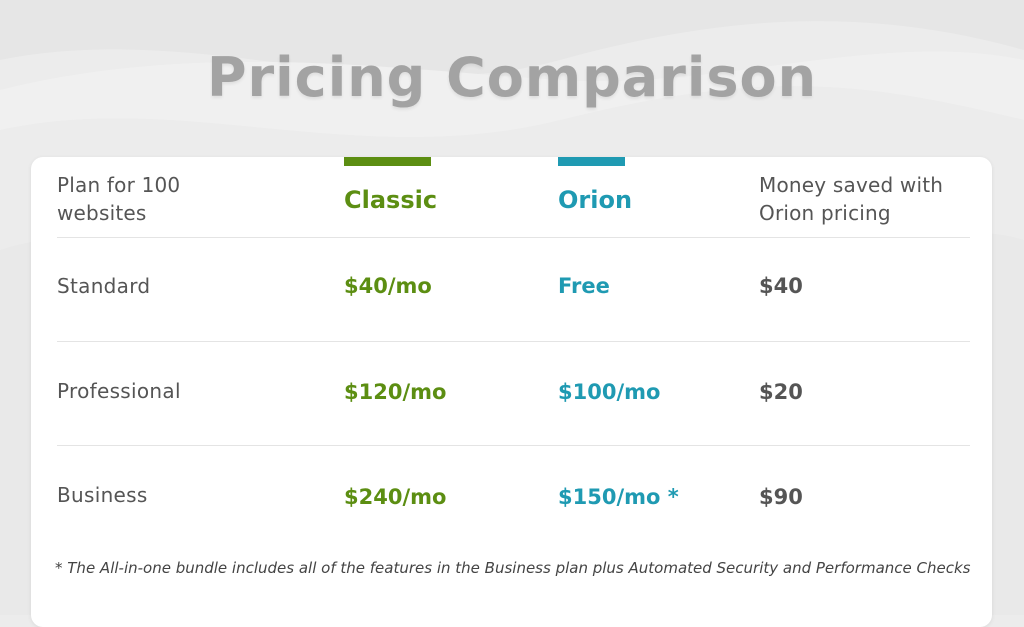 The image size is (1024, 627). Describe the element at coordinates (825, 213) in the screenshot. I see `header-saved-line2: Orion pricing` at that location.